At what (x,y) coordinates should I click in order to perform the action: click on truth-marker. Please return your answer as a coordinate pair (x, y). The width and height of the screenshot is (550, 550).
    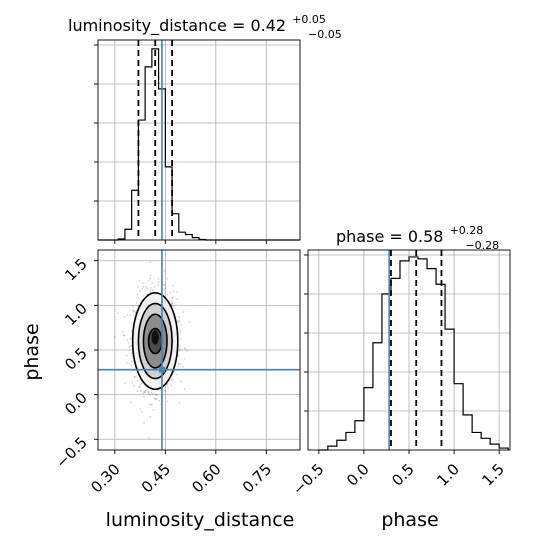
    Looking at the image, I should click on (161, 369).